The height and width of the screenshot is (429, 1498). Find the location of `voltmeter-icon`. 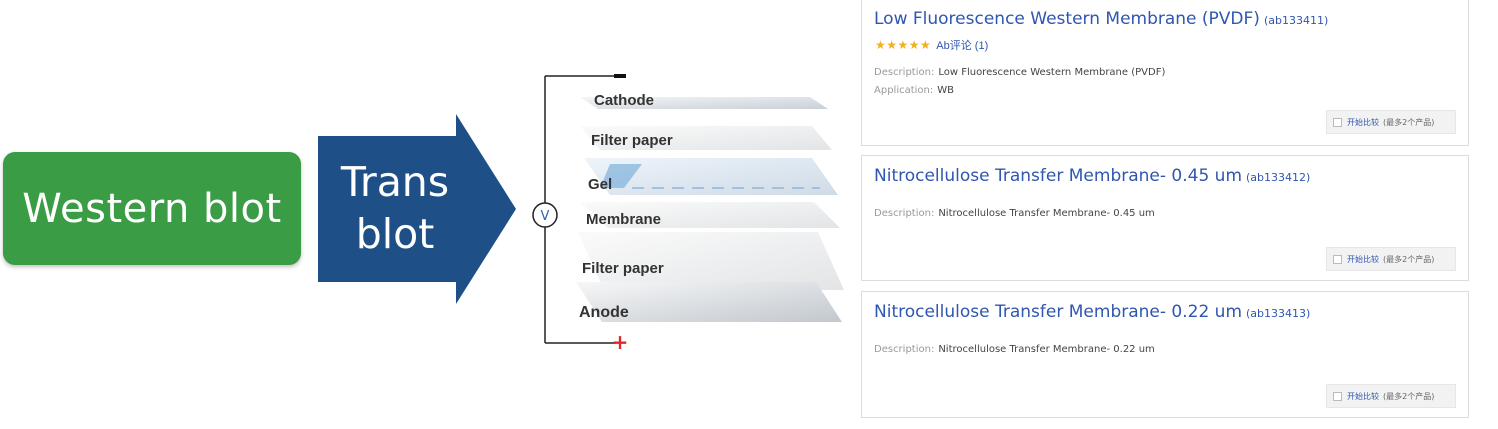

voltmeter-icon is located at coordinates (545, 215).